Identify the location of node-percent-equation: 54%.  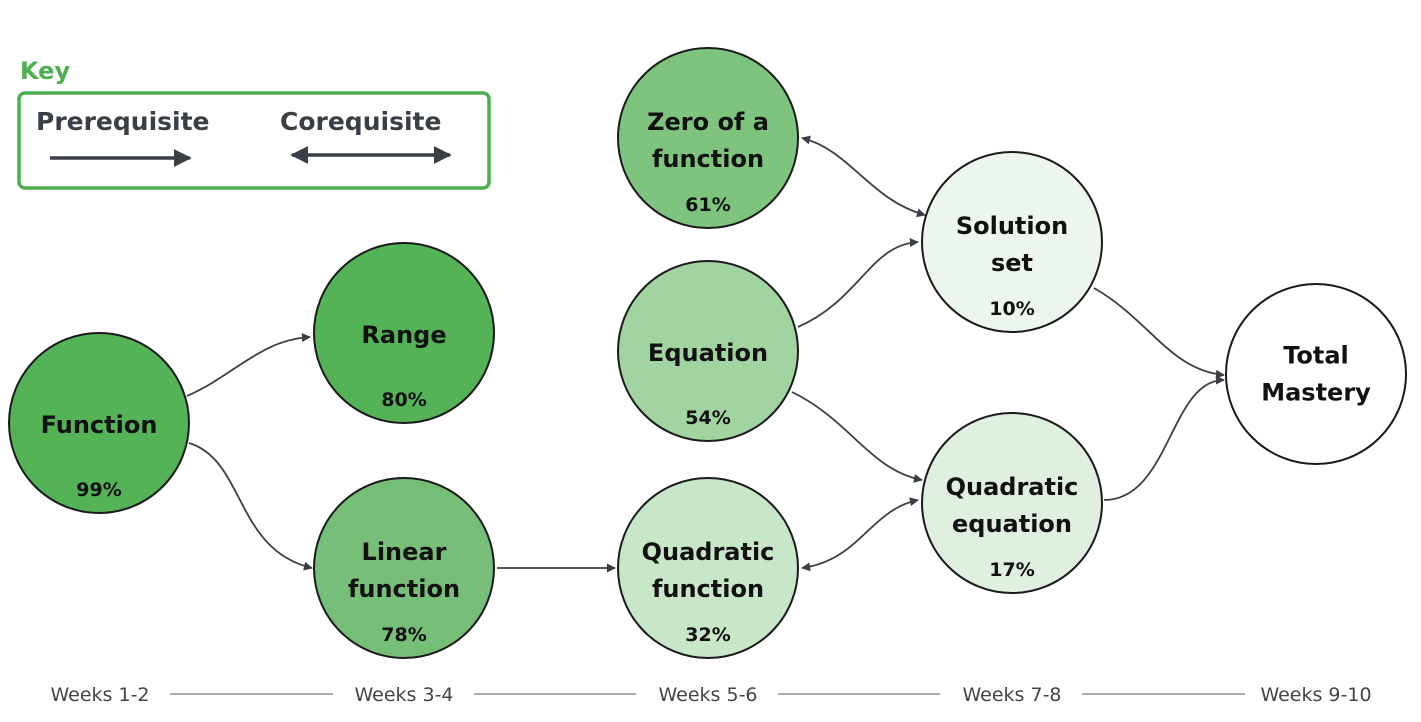
(707, 418).